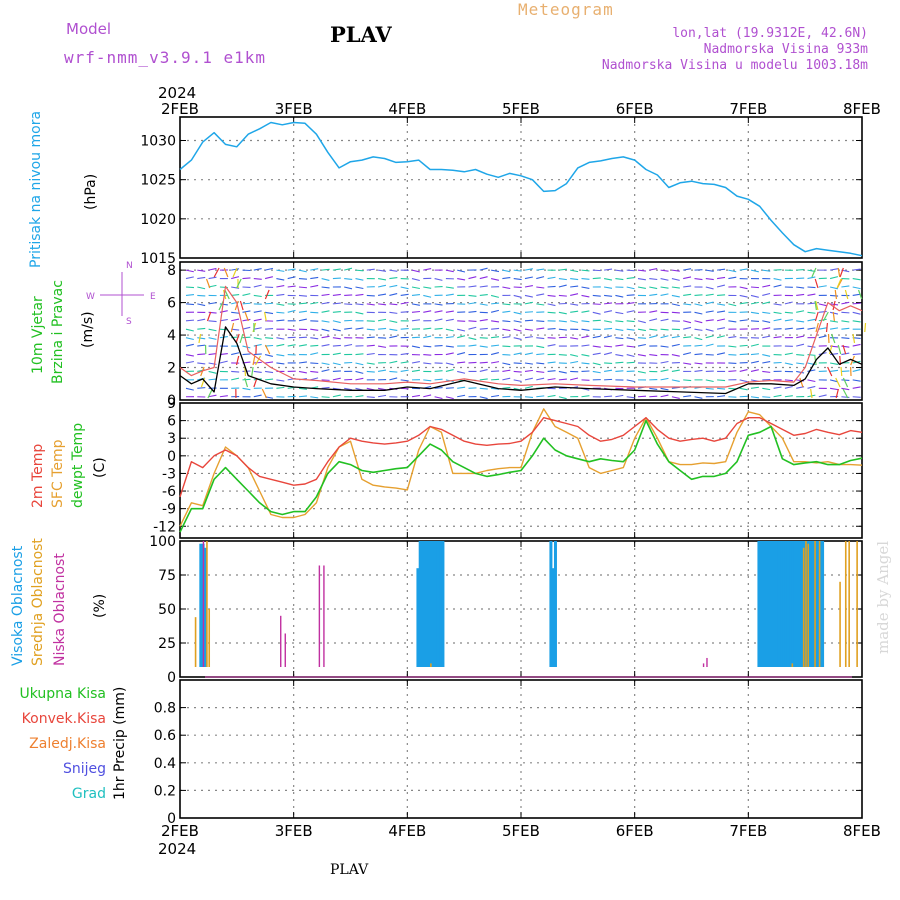 The image size is (900, 900). Describe the element at coordinates (785, 49) in the screenshot. I see `elevation-label: Nadmorska Visina 933m` at that location.